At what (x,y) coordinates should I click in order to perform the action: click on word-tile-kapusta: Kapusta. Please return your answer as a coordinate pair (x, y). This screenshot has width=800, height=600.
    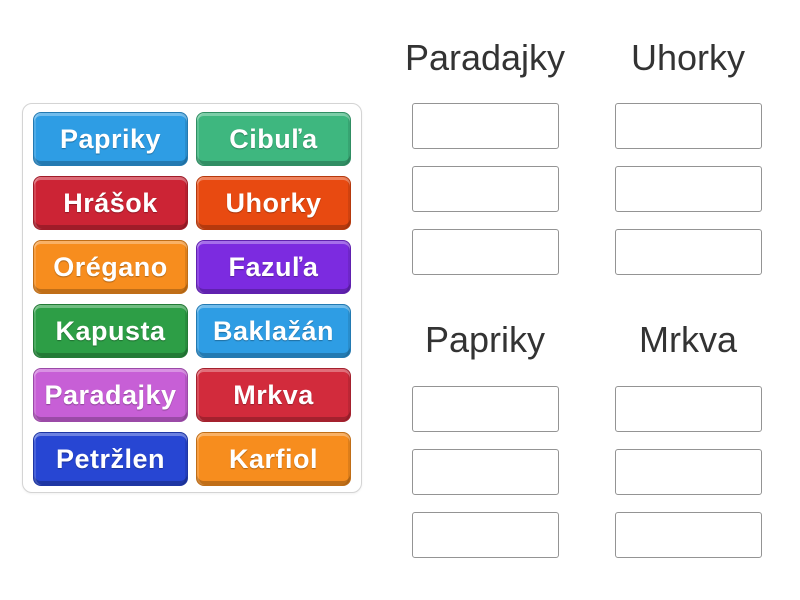
    Looking at the image, I should click on (110, 331).